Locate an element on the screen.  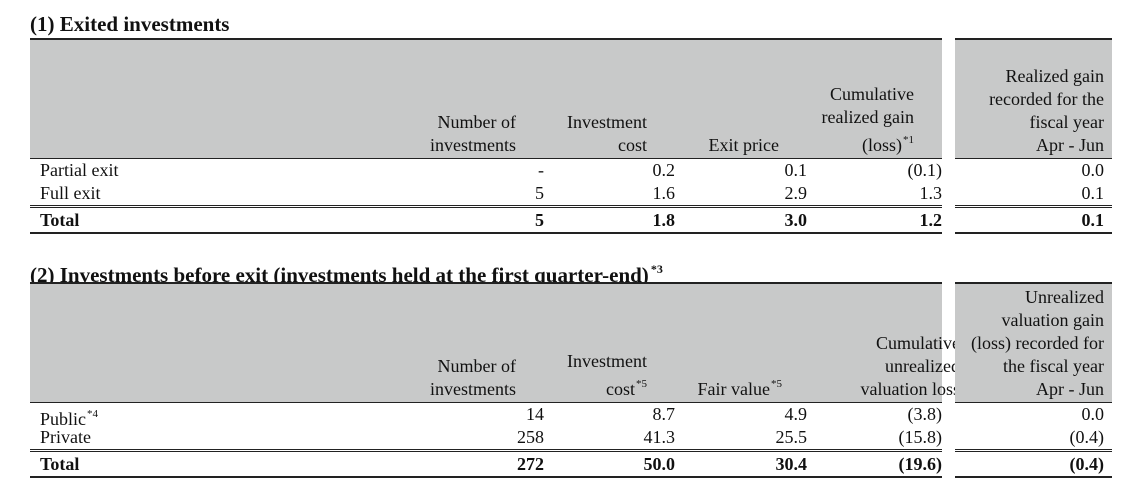
header-fair-value-text: Fair value is located at coordinates (733, 389).